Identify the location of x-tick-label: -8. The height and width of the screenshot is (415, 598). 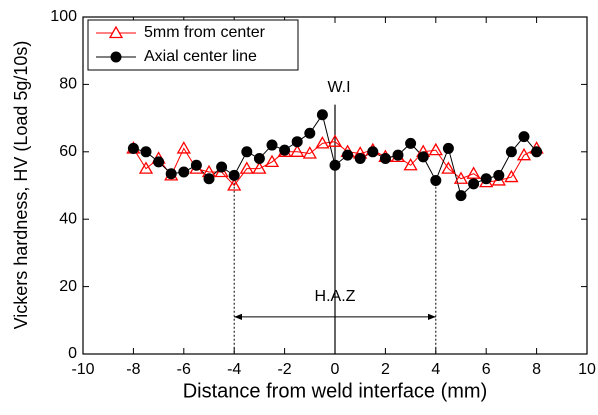
(133, 369).